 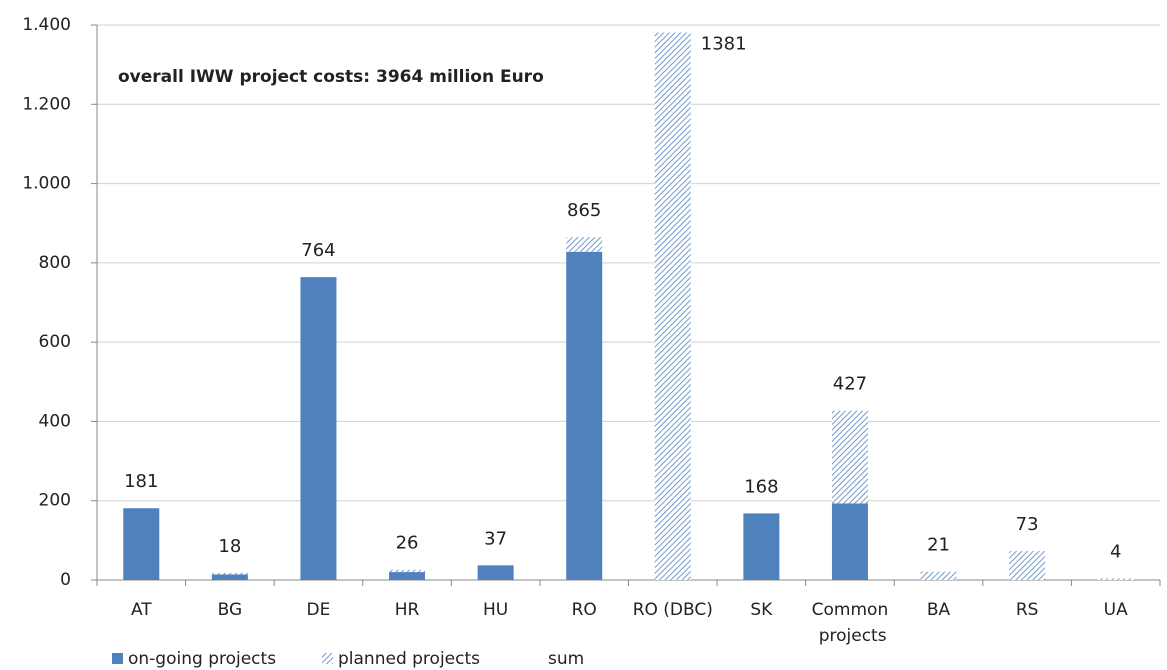 What do you see at coordinates (407, 543) in the screenshot?
I see `sum-label: 26` at bounding box center [407, 543].